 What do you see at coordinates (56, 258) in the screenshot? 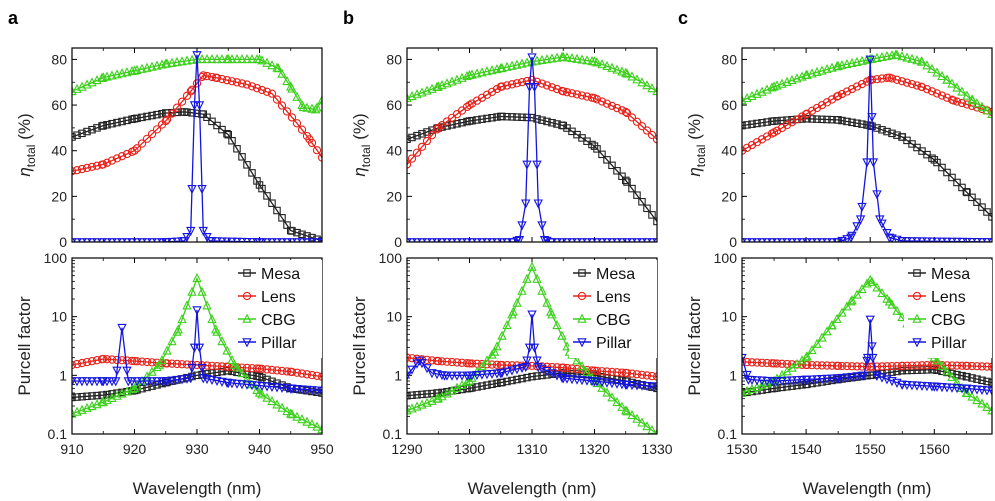
I see `y-tick-label: 100` at bounding box center [56, 258].